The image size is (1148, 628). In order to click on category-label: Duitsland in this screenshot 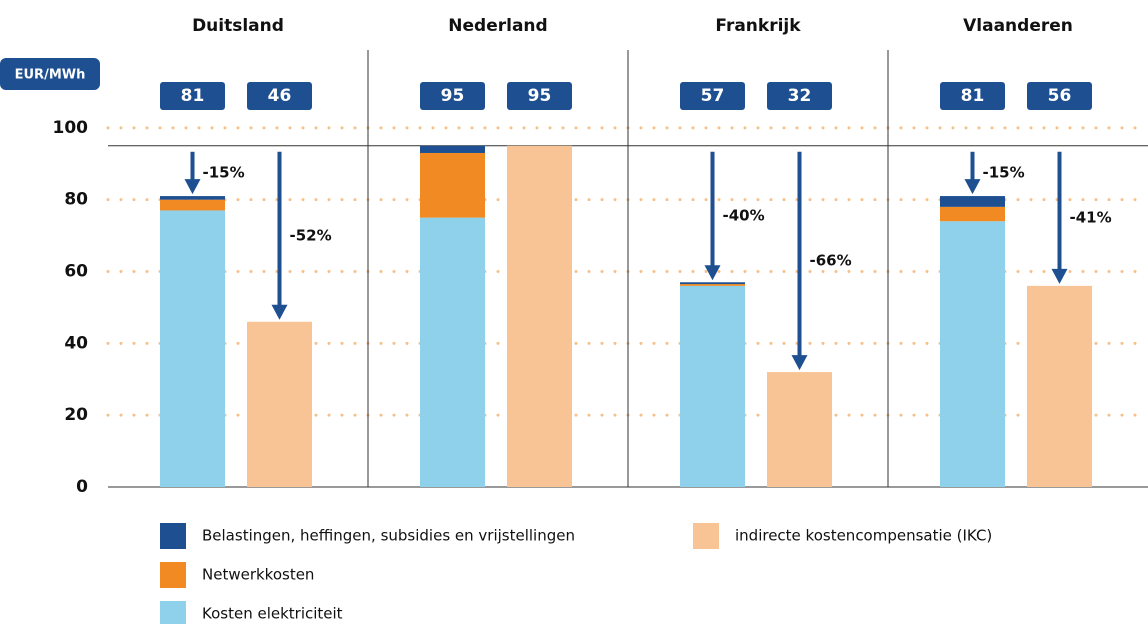, I will do `click(238, 26)`.